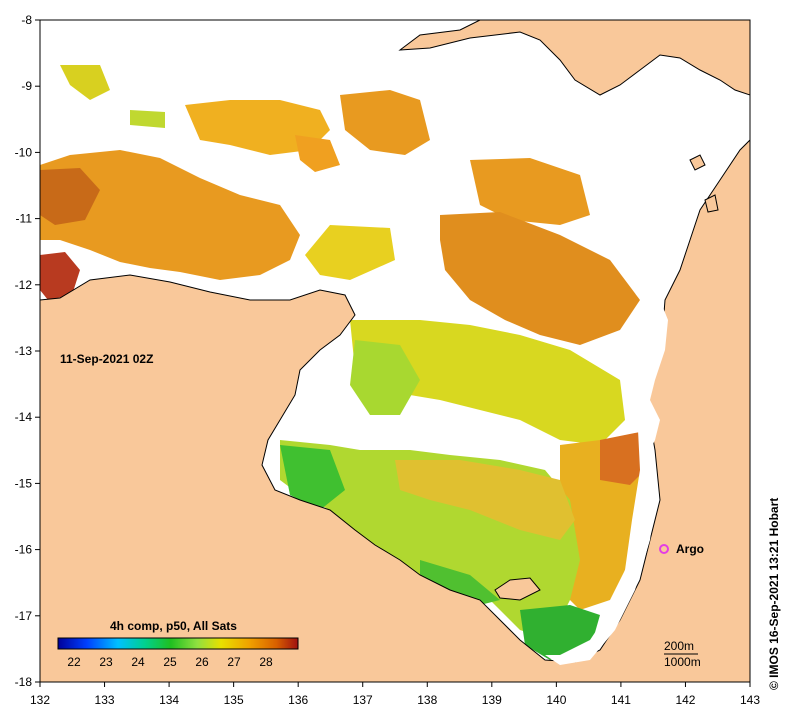 This screenshot has width=791, height=716. What do you see at coordinates (169, 700) in the screenshot?
I see `x-tick-label: 134` at bounding box center [169, 700].